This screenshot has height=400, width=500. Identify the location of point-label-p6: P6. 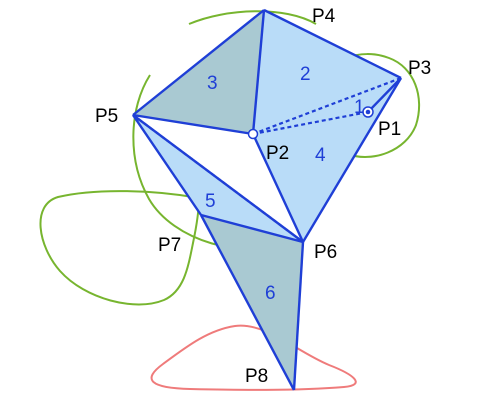
(325, 252).